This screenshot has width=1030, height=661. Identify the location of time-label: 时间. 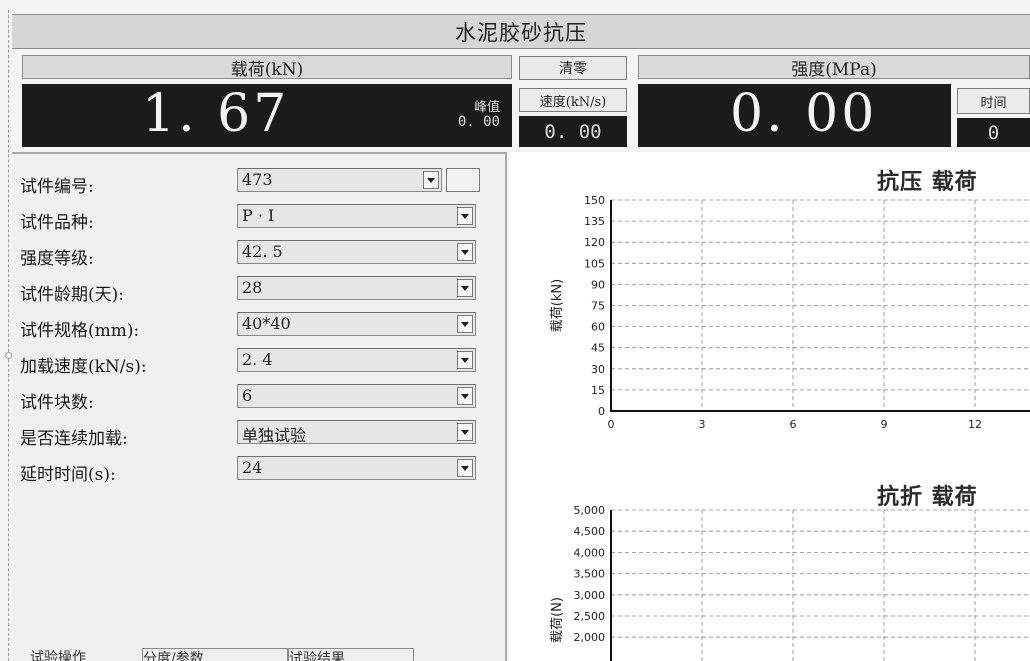
(993, 103).